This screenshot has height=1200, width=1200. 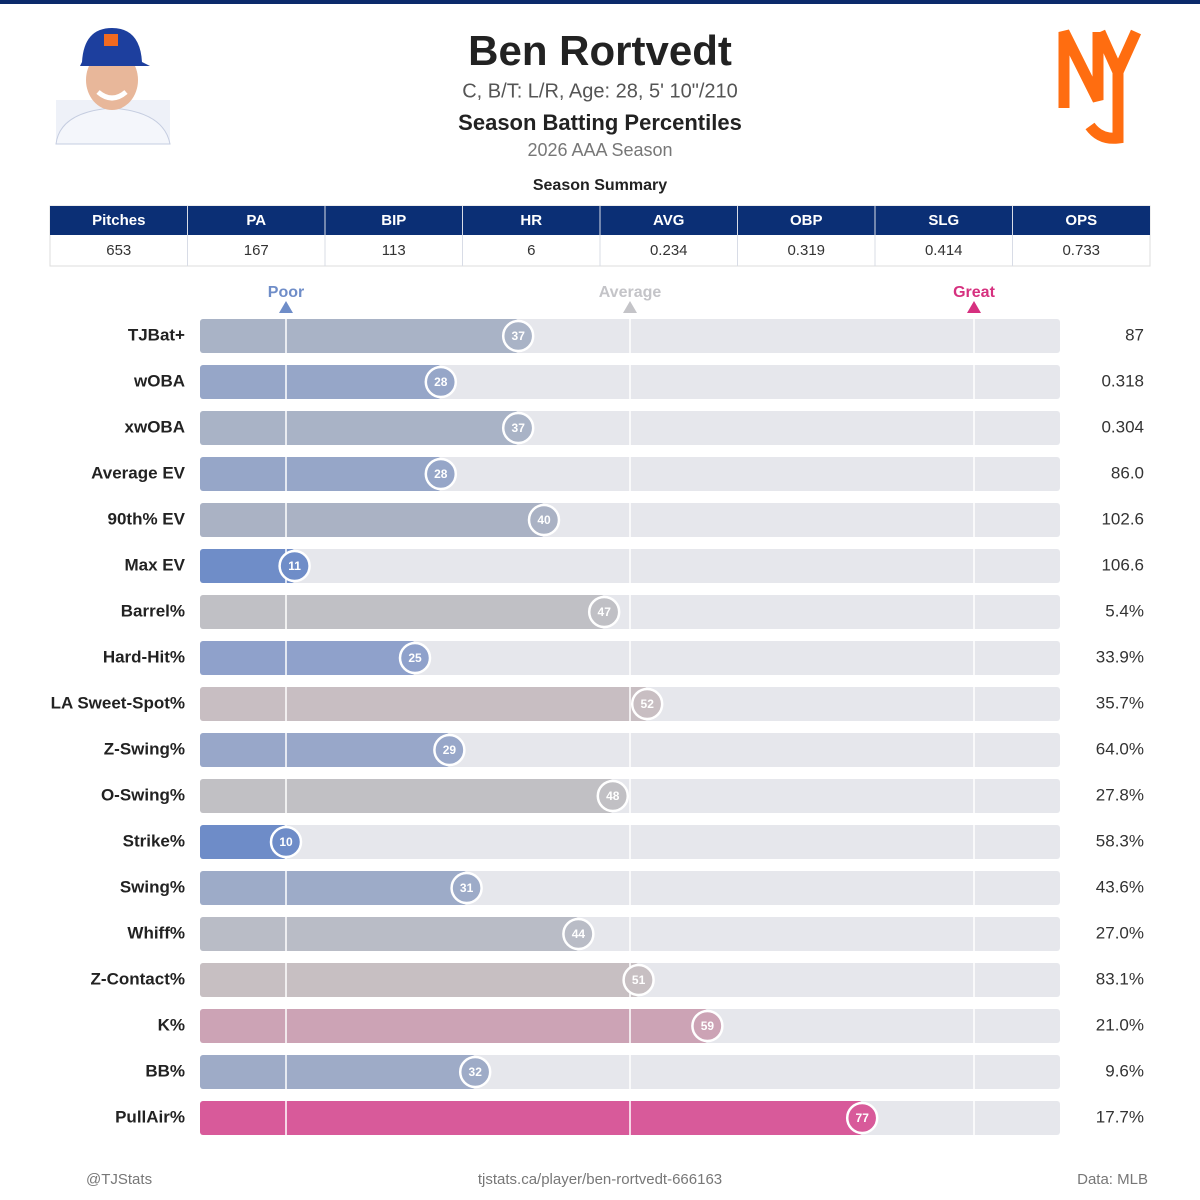 I want to click on team-logo, so click(x=1100, y=86).